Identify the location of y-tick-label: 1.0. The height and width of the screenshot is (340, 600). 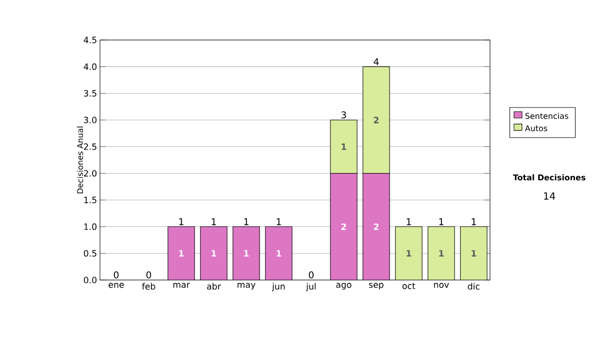
(90, 226).